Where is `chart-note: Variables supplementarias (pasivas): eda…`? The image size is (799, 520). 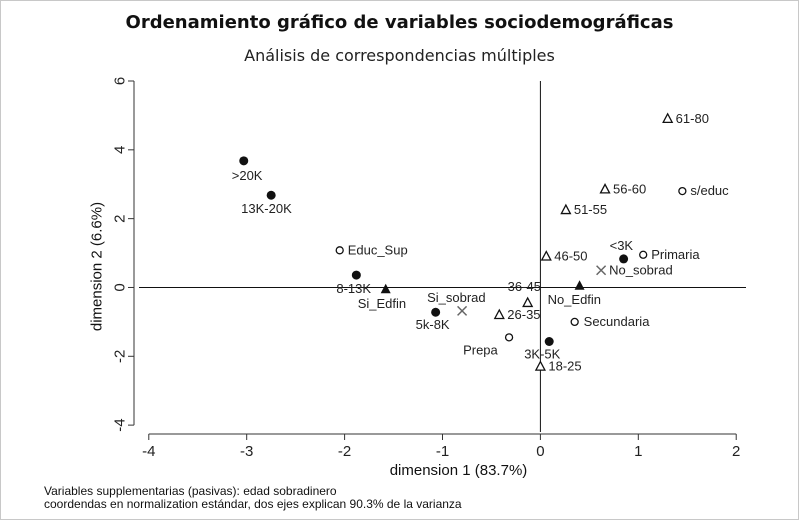
chart-note: Variables supplementarias (pasivas): eda… is located at coordinates (253, 498).